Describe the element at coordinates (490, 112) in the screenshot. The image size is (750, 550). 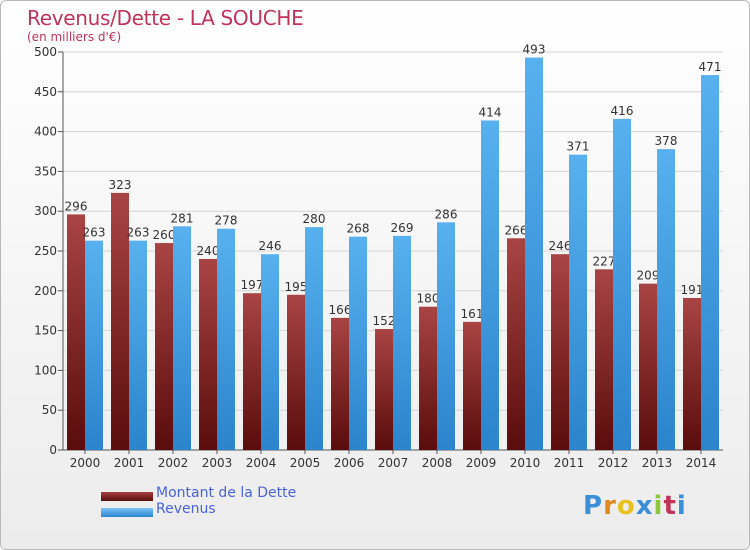
I see `revenue-value-label: 414` at that location.